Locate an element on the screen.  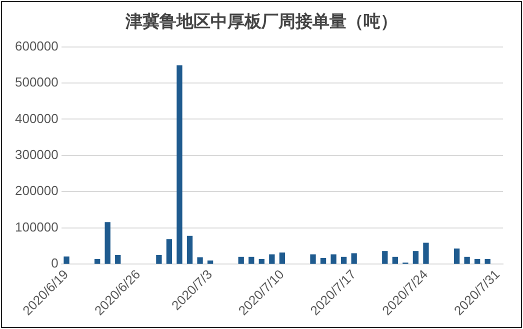
y-tick-label: 400000 is located at coordinates (36, 118).